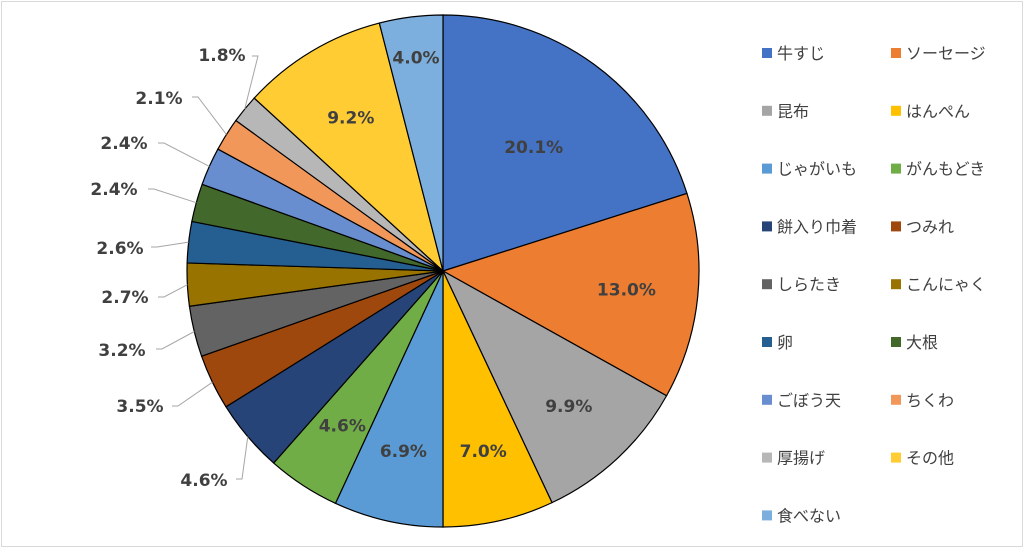 The image size is (1024, 548). Describe the element at coordinates (533, 148) in the screenshot. I see `data-label-slice-1: 20.1%` at that location.